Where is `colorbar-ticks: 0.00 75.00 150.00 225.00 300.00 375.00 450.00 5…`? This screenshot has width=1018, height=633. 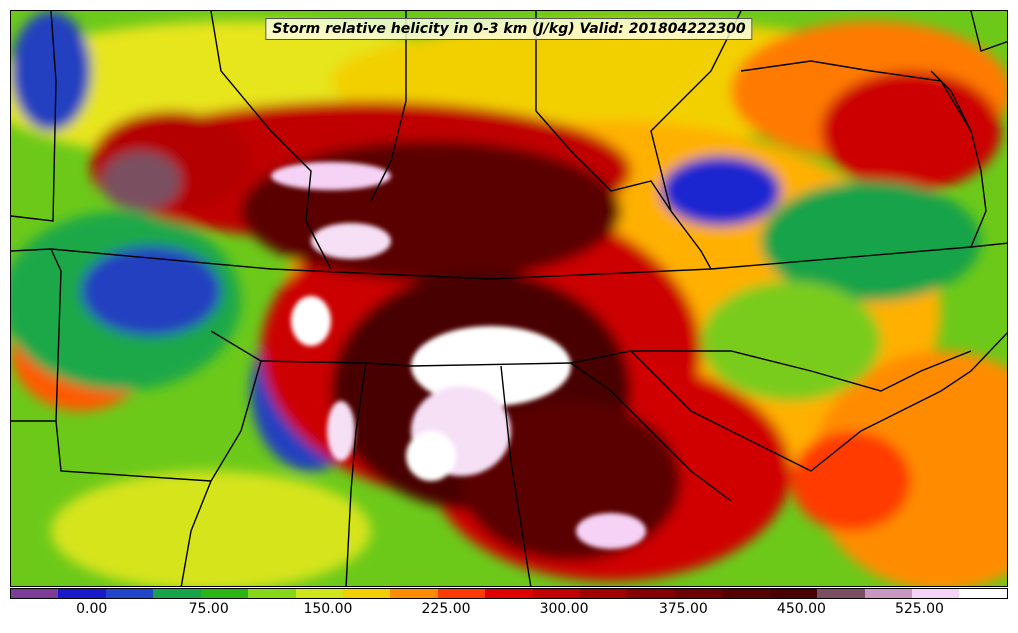 colorbar-ticks: 0.00 75.00 150.00 225.00 300.00 375.00 450.00 5… is located at coordinates (509, 613).